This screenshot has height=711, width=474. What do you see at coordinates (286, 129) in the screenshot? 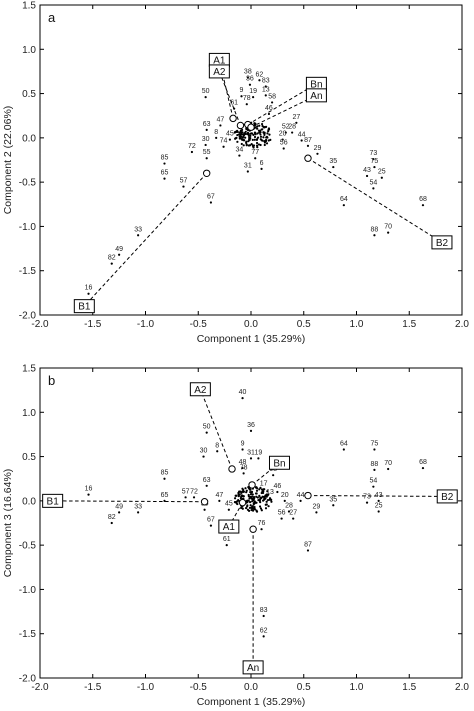
I see `data-point: 52` at bounding box center [286, 129].